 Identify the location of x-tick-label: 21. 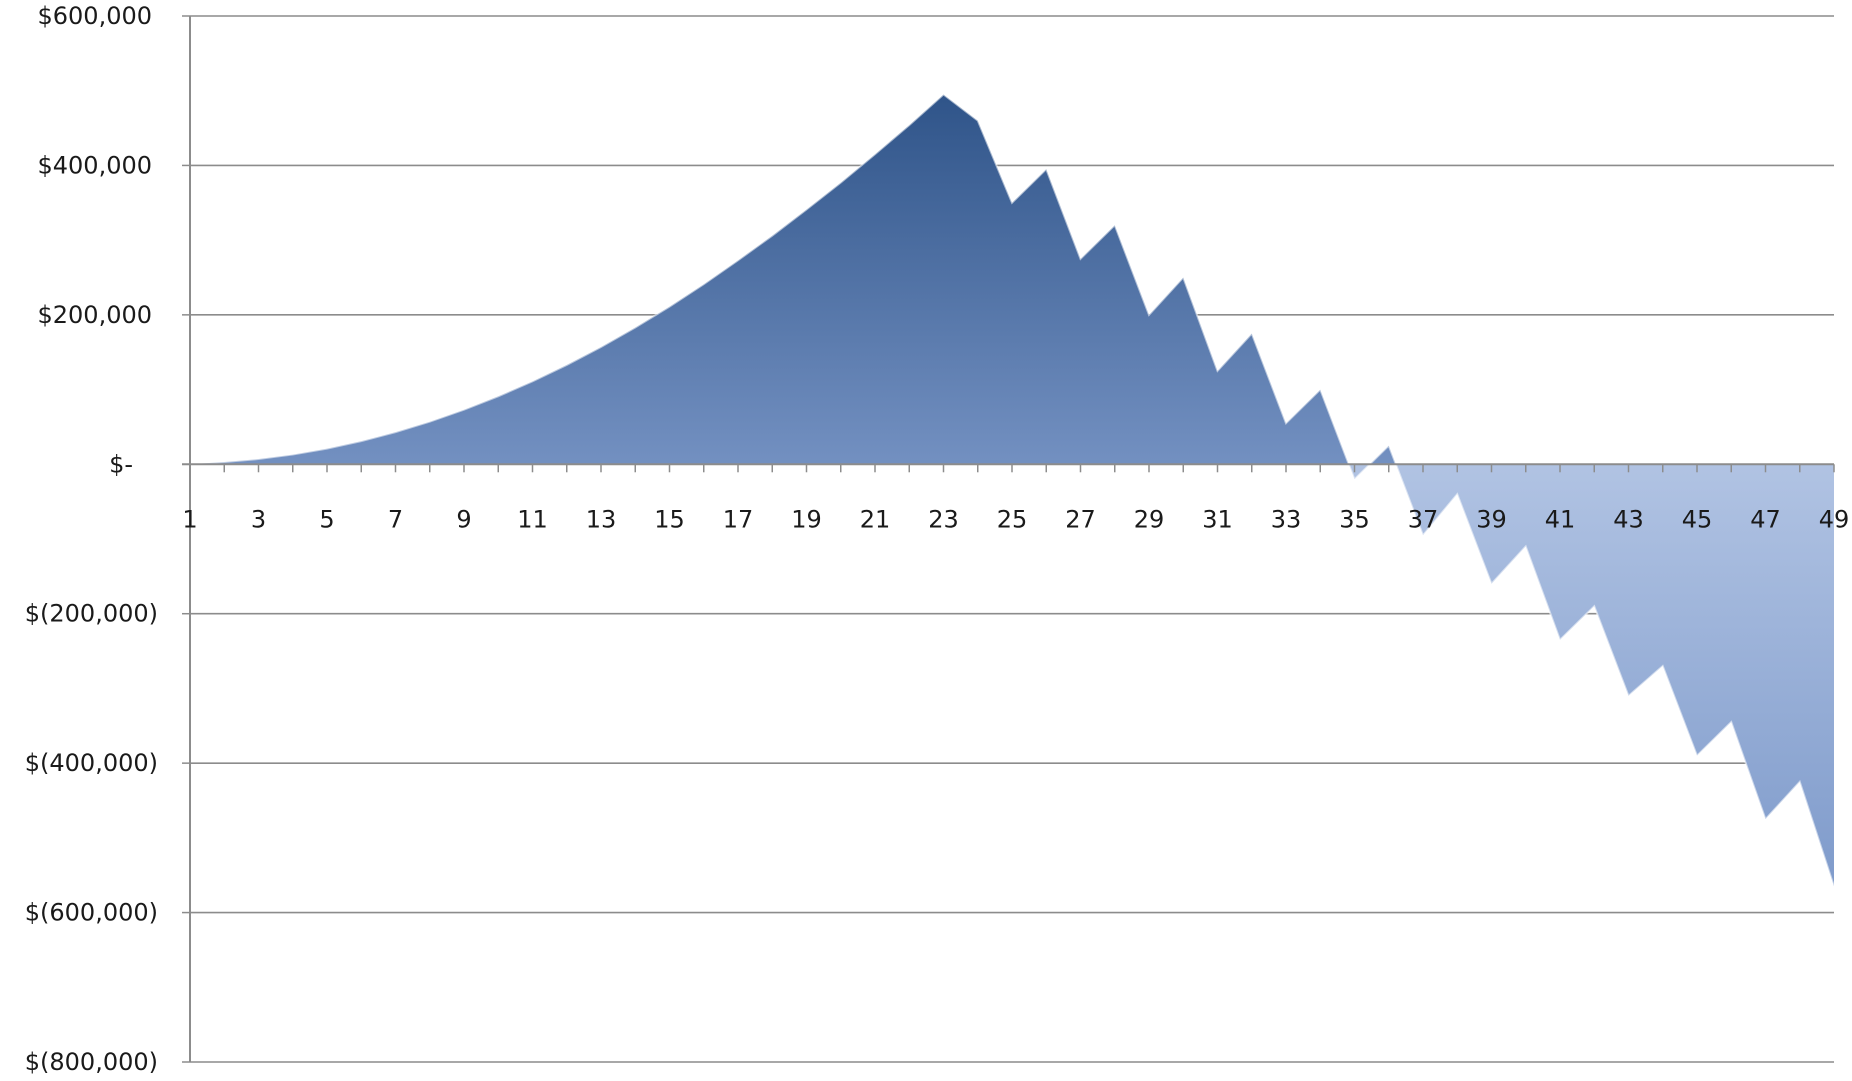
(875, 519).